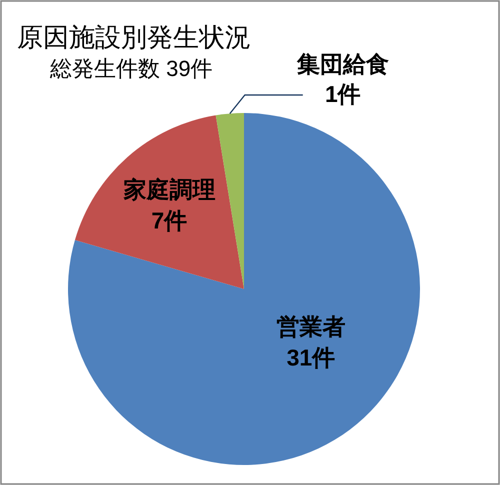 This screenshot has width=500, height=485. Describe the element at coordinates (169, 189) in the screenshot. I see `slice-label: 家庭調理` at that location.